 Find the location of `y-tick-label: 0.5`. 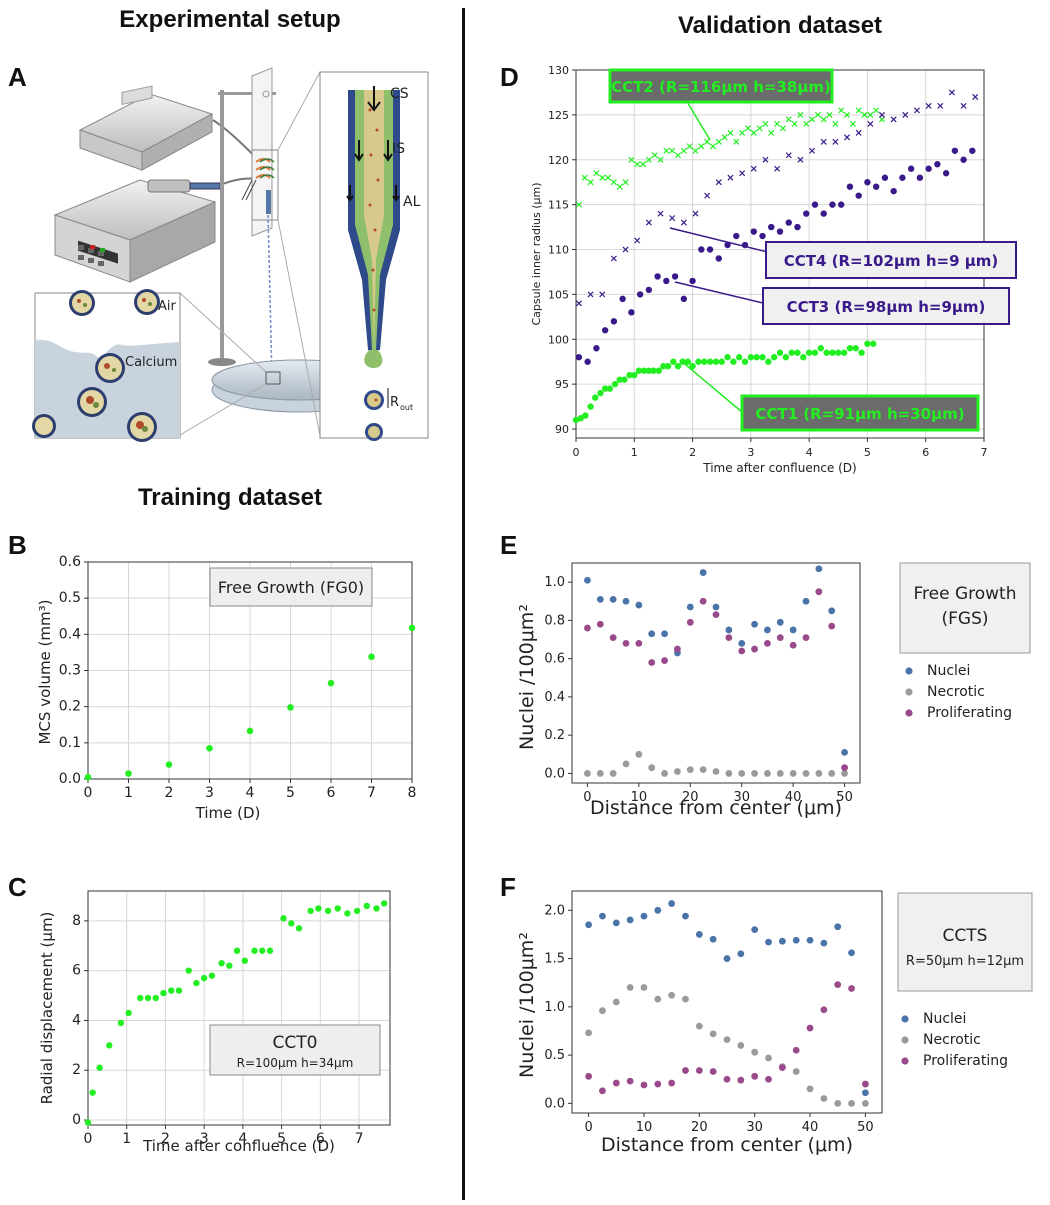

y-tick-label: 0.5 is located at coordinates (70, 598).